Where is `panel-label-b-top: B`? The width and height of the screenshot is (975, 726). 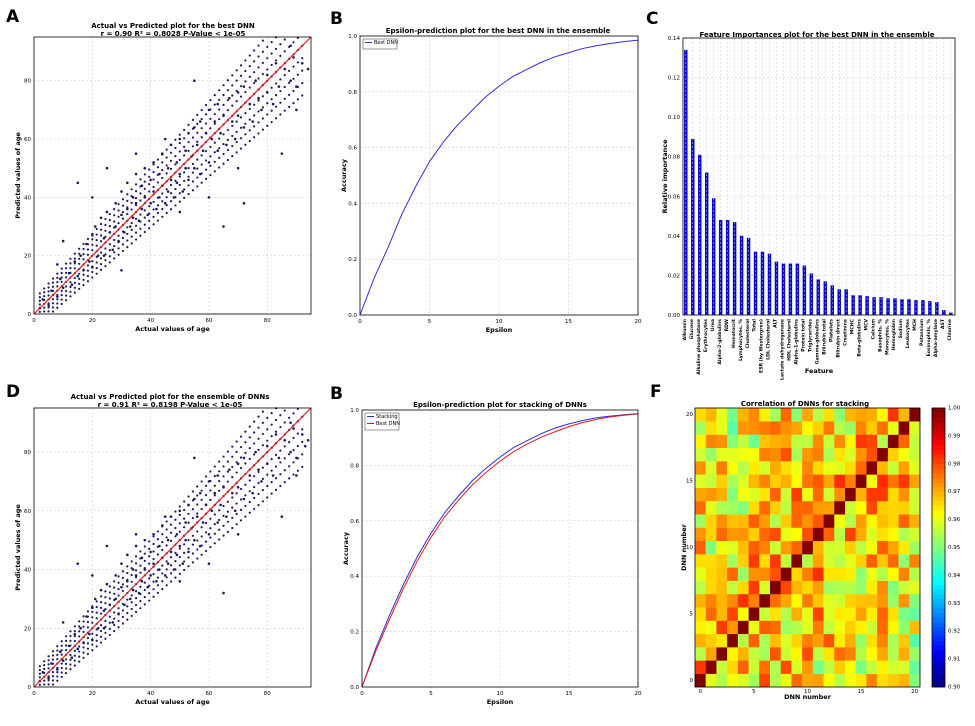
panel-label-b-top: B is located at coordinates (336, 19).